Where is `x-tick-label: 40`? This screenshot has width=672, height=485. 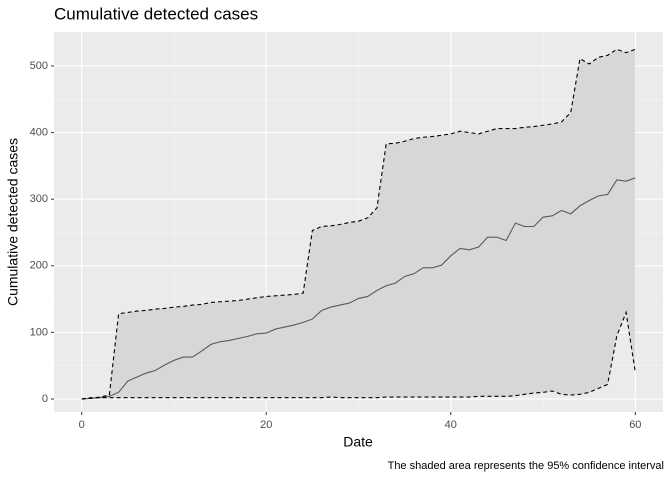
x-tick-label: 40 is located at coordinates (451, 425).